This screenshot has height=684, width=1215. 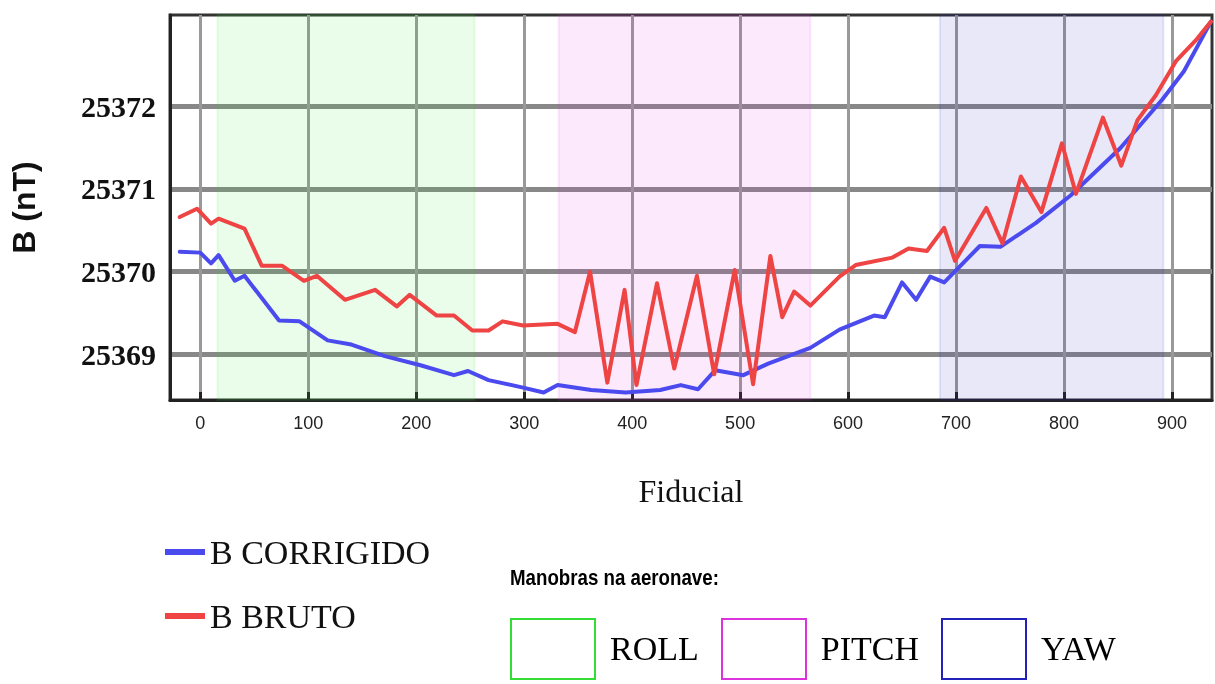 What do you see at coordinates (632, 423) in the screenshot?
I see `x-tick-label: 400` at bounding box center [632, 423].